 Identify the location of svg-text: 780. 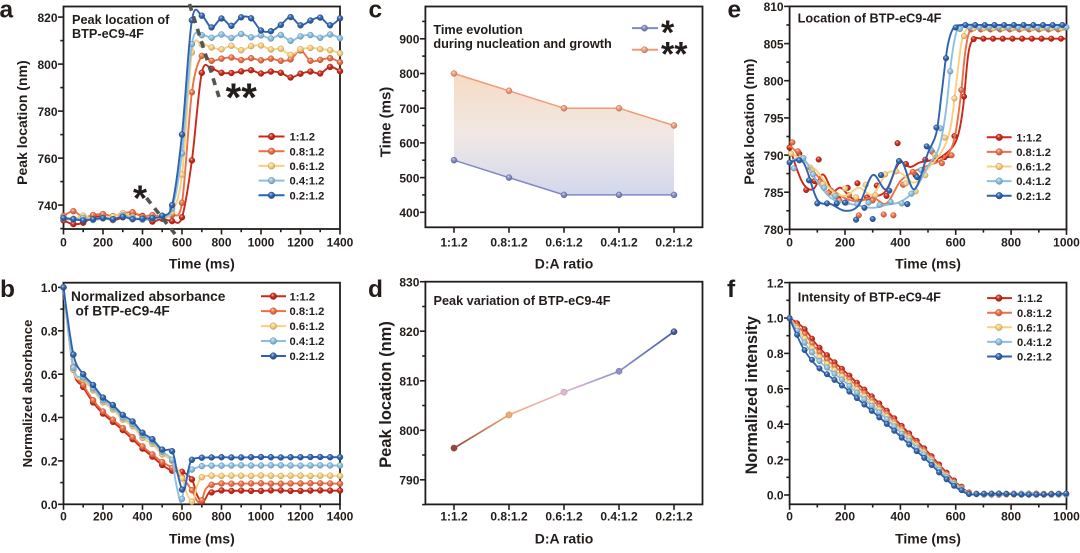
(774, 230).